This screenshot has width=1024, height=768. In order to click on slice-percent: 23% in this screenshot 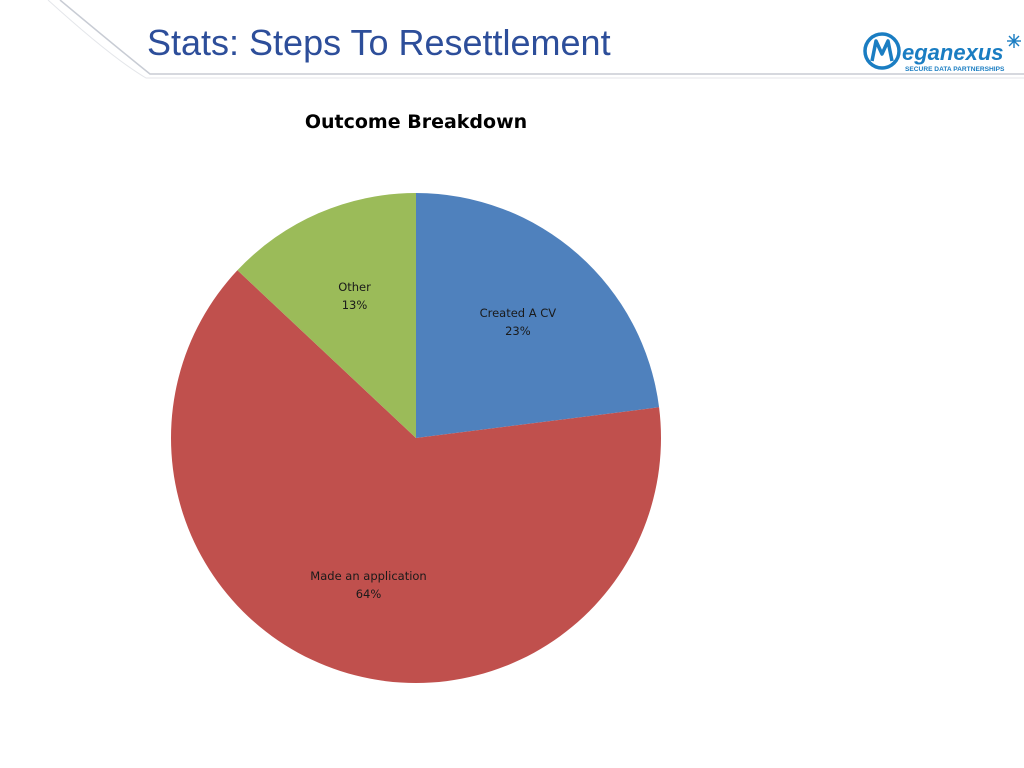, I will do `click(518, 331)`.